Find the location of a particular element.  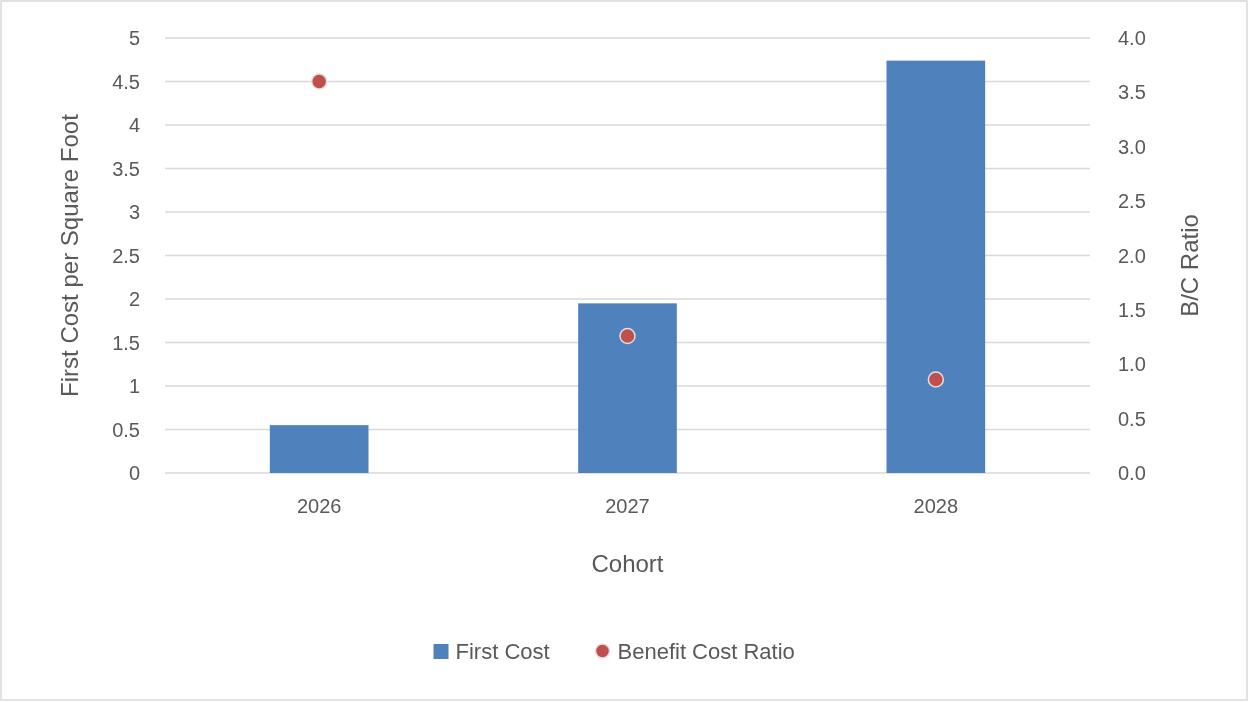

y2-tick-label: 0.5 is located at coordinates (1132, 418).